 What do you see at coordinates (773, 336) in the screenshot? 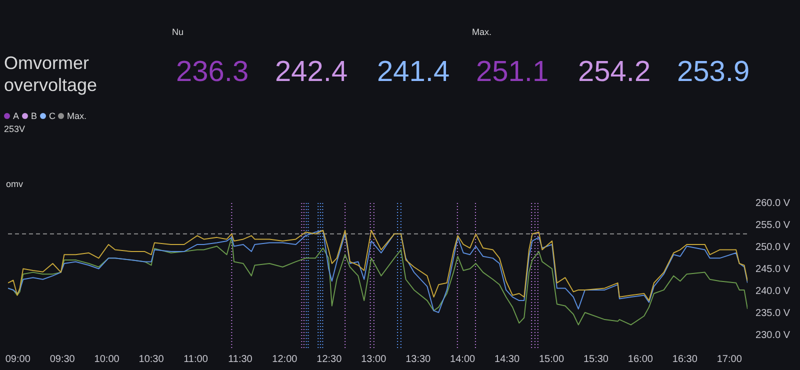
I see `y-tick-label: 230.0 V` at bounding box center [773, 336].